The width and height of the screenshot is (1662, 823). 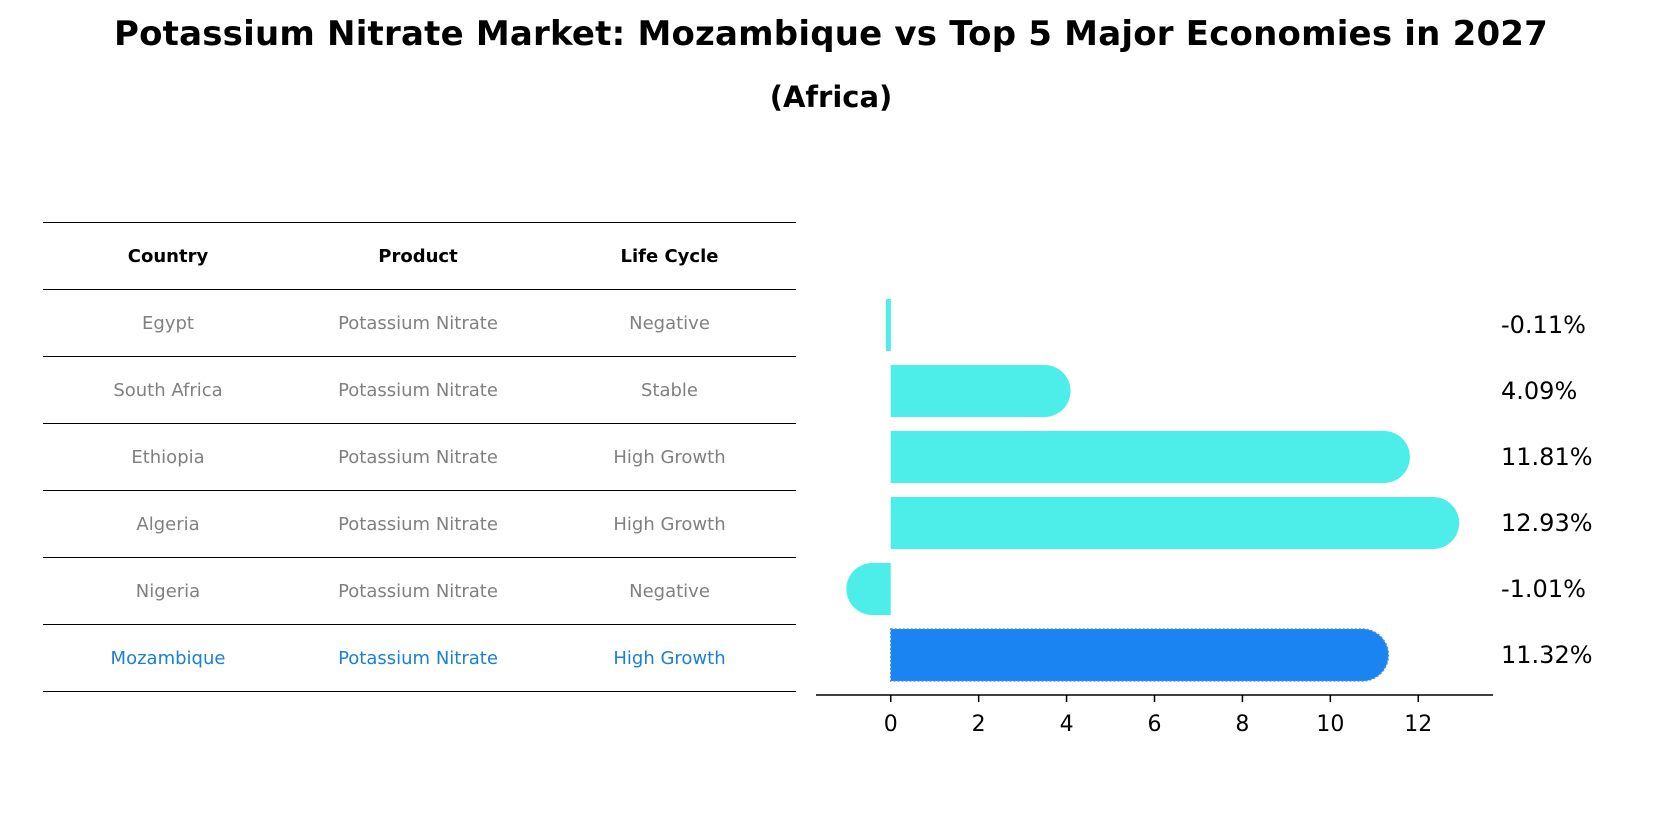 I want to click on x-tick-label: 2, so click(x=979, y=724).